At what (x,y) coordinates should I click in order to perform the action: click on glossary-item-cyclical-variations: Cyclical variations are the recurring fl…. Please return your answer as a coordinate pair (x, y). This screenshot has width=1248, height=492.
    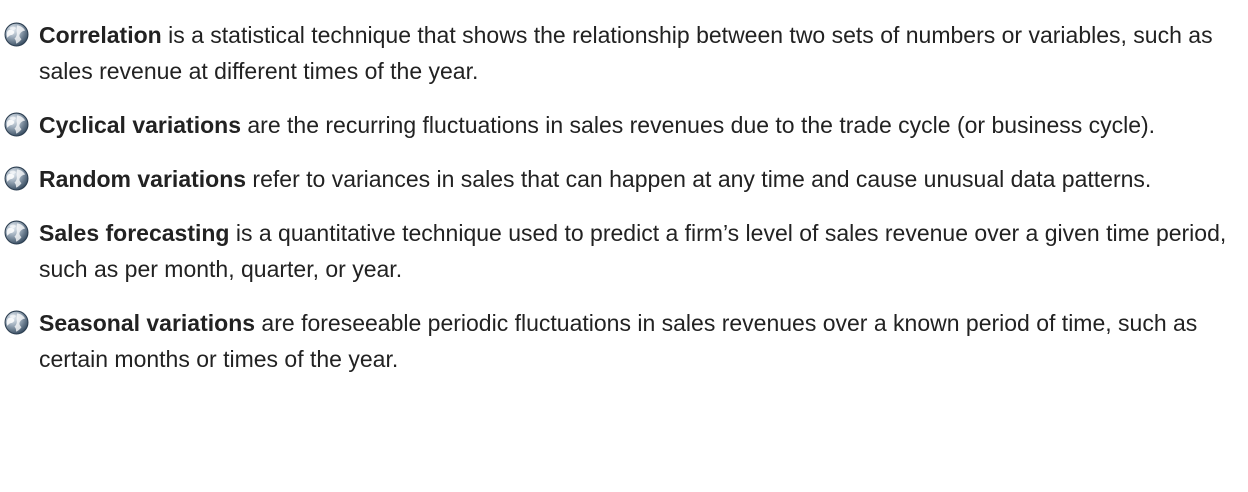
    Looking at the image, I should click on (624, 125).